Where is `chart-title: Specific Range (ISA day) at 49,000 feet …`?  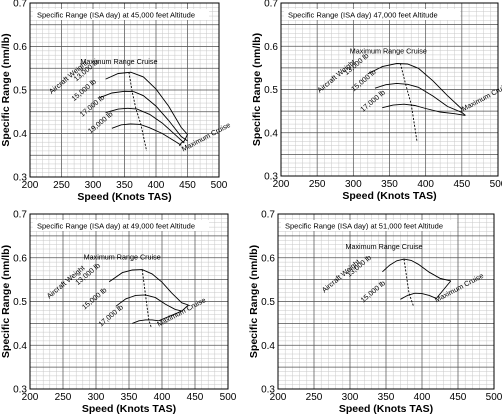
chart-title: Specific Range (ISA day) at 49,000 feet … is located at coordinates (116, 226).